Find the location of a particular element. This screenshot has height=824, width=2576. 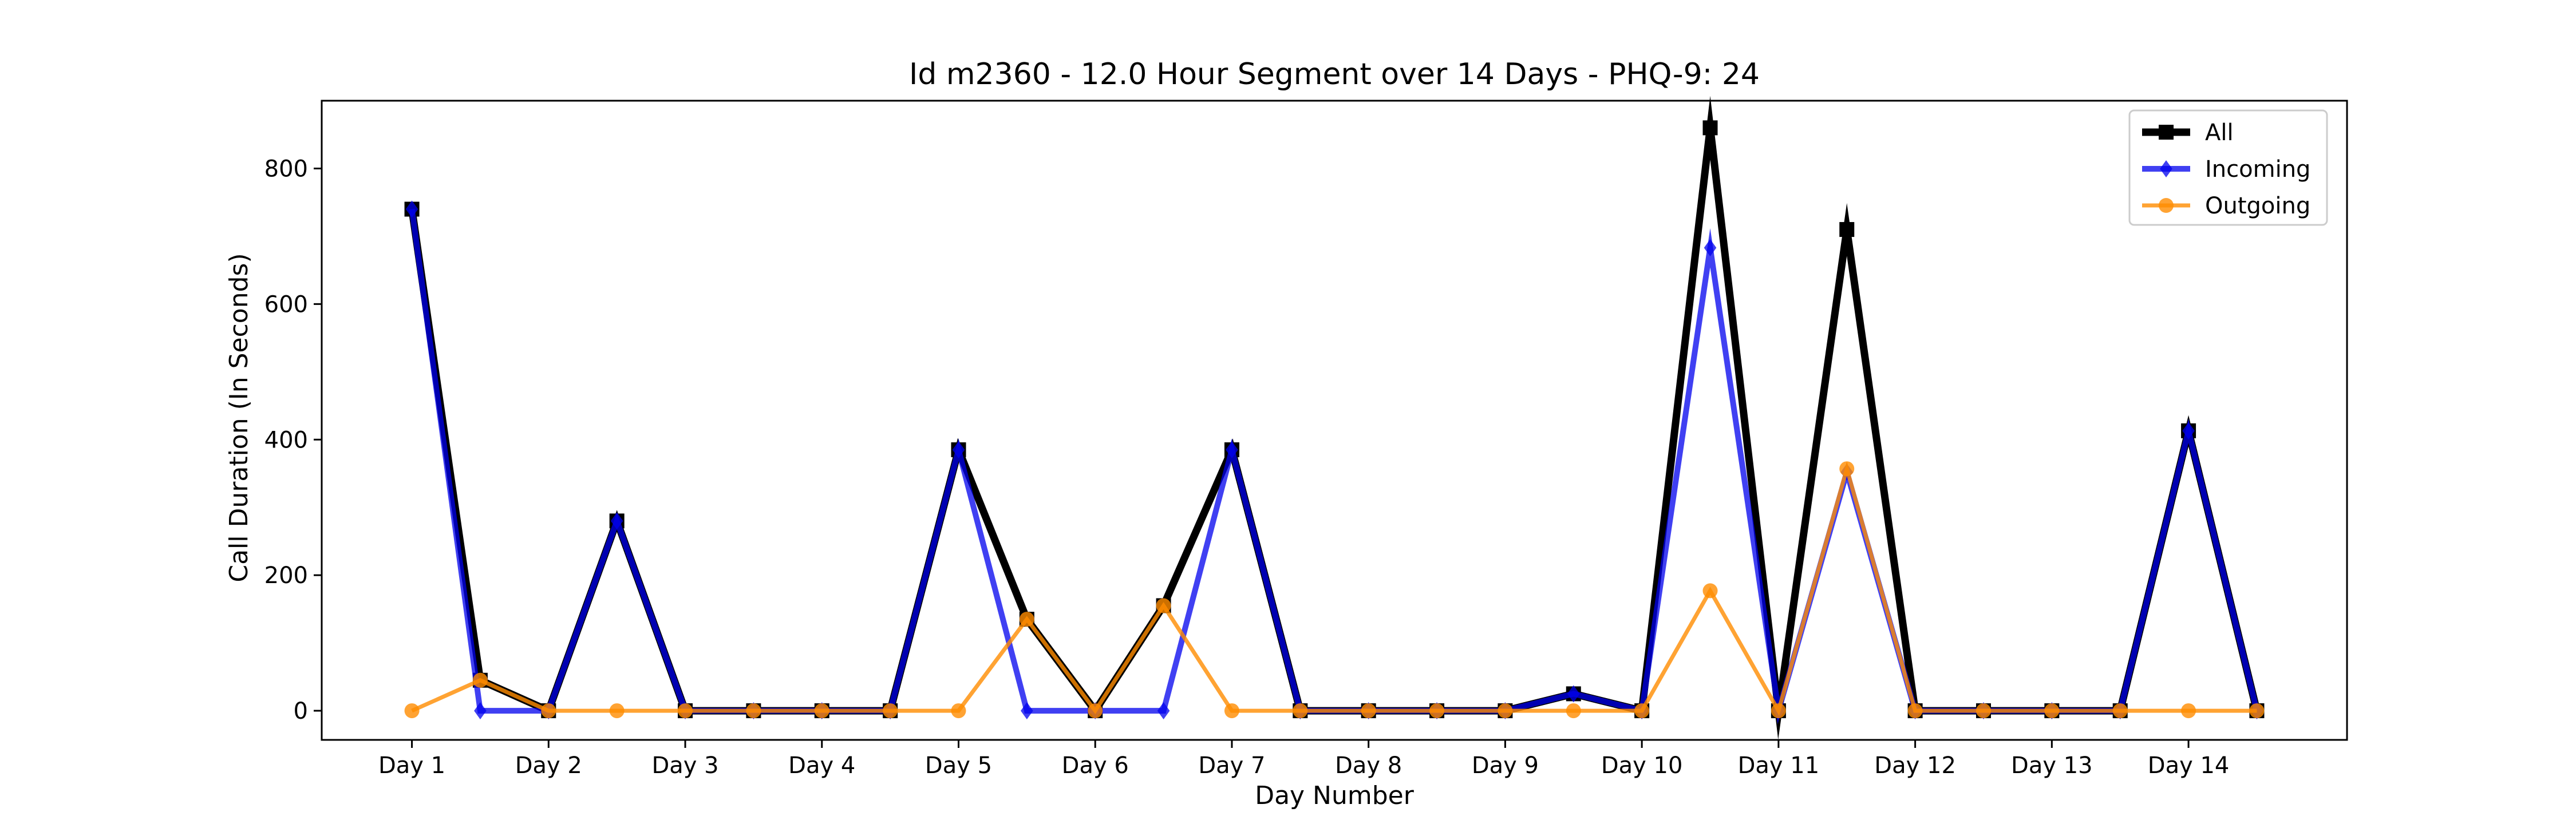

legend-box is located at coordinates (2228, 167).